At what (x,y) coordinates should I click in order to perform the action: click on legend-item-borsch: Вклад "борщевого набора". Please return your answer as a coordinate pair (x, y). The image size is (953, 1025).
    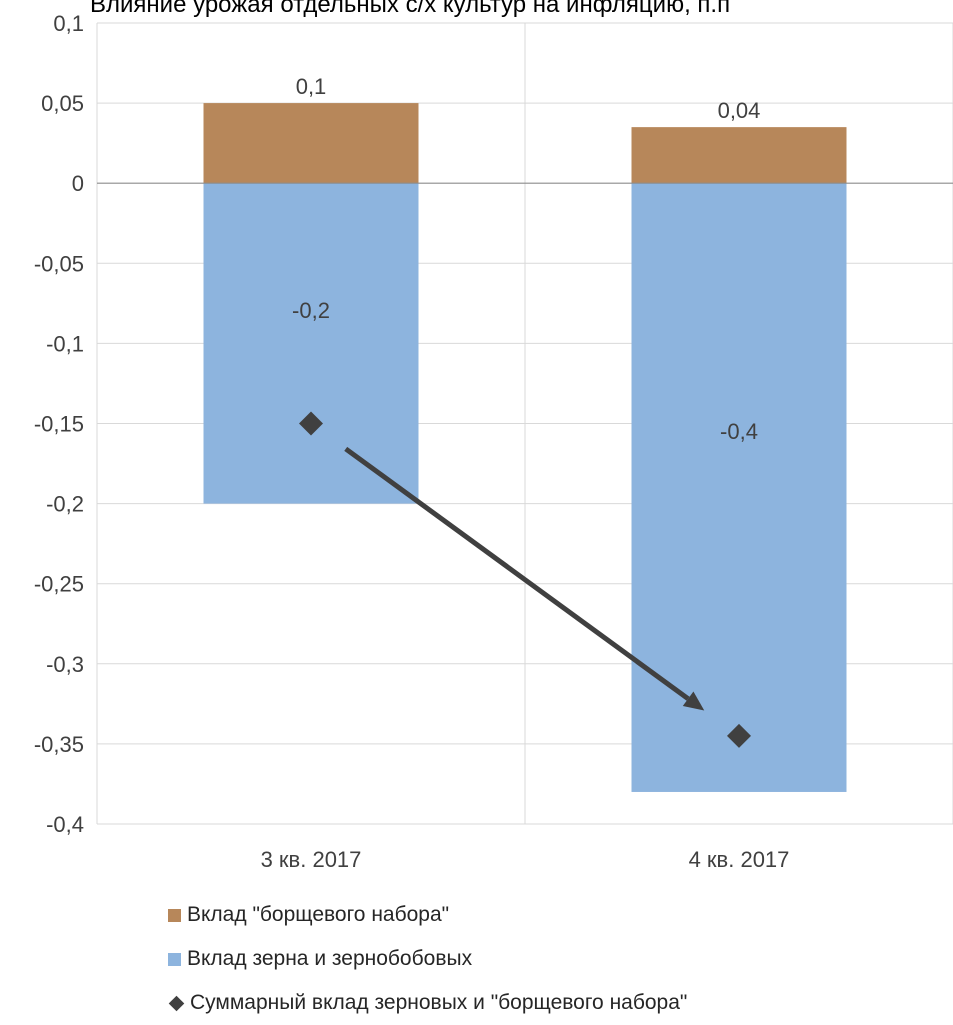
    Looking at the image, I should click on (427, 915).